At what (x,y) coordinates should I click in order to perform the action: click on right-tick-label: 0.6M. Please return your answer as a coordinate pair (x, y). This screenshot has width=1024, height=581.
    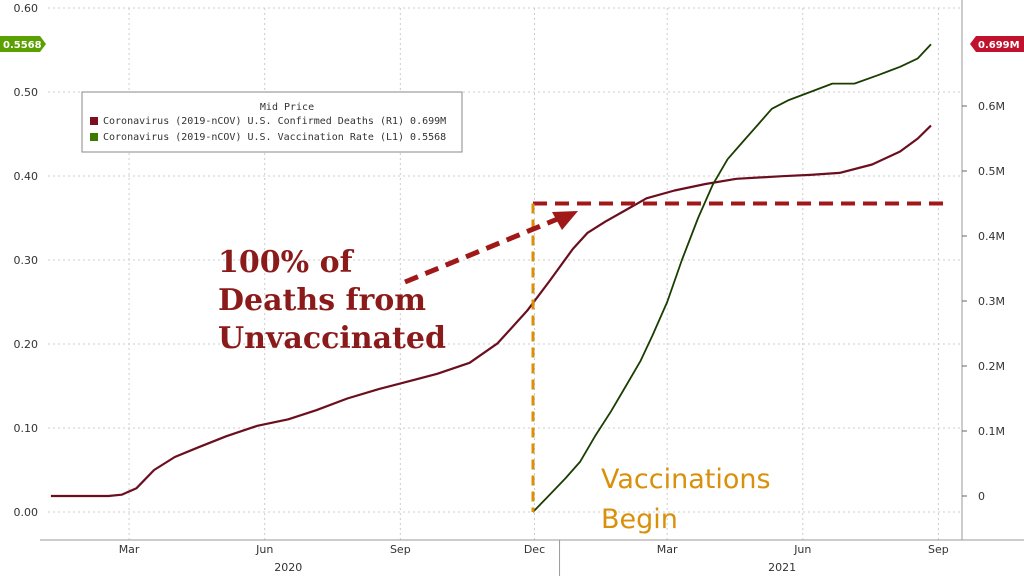
    Looking at the image, I should click on (991, 106).